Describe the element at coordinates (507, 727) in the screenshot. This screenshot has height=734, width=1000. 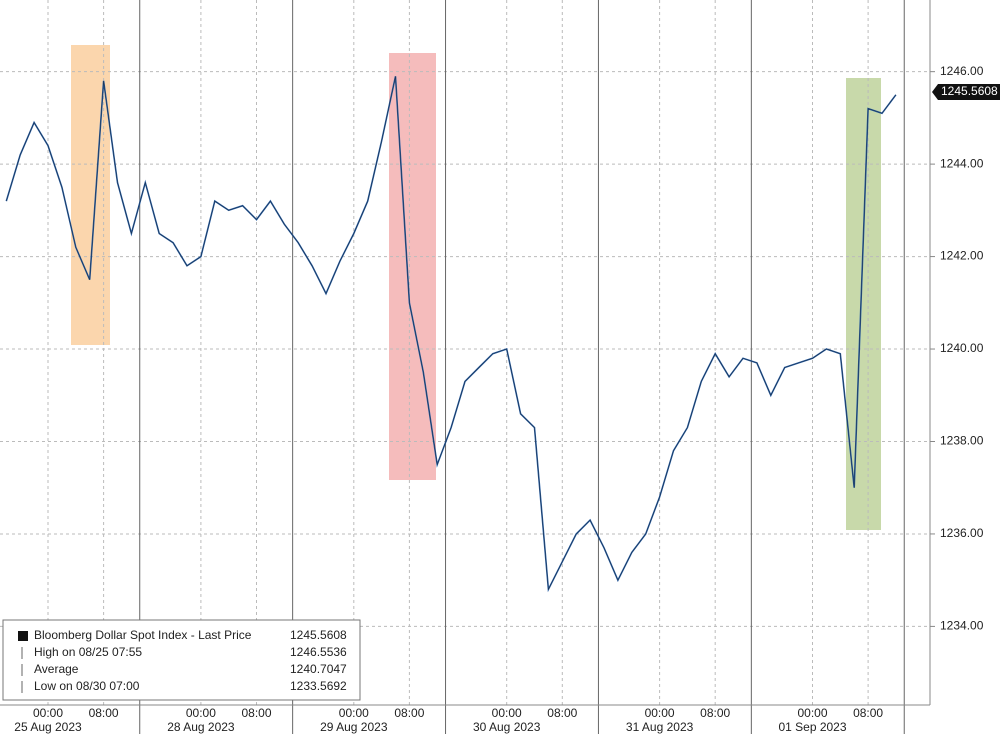
I see `x-date-label: 30 Aug 2023` at that location.